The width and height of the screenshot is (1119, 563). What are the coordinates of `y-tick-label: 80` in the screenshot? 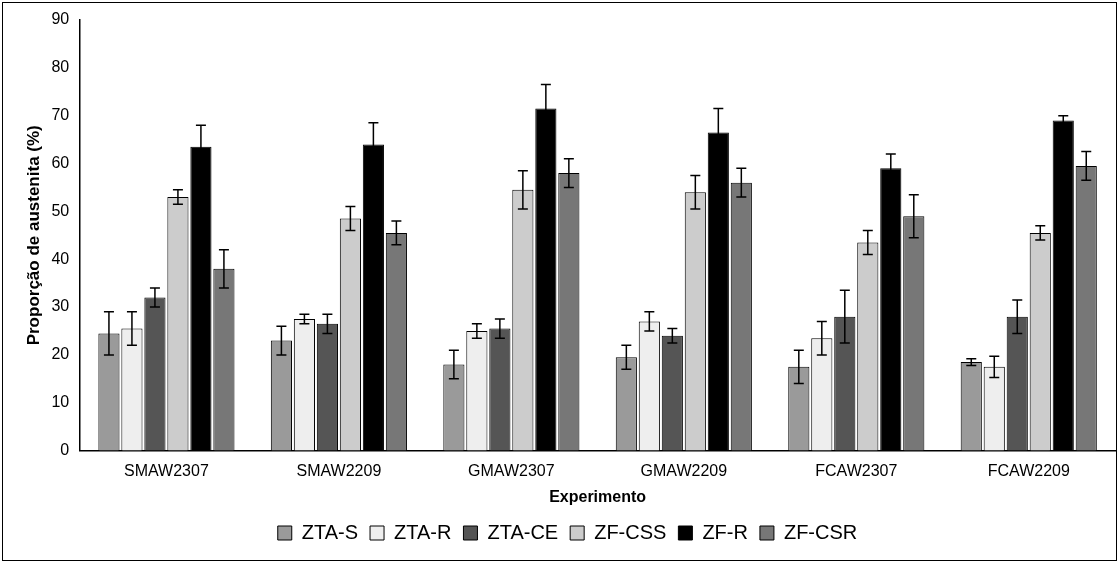 It's located at (60, 67).